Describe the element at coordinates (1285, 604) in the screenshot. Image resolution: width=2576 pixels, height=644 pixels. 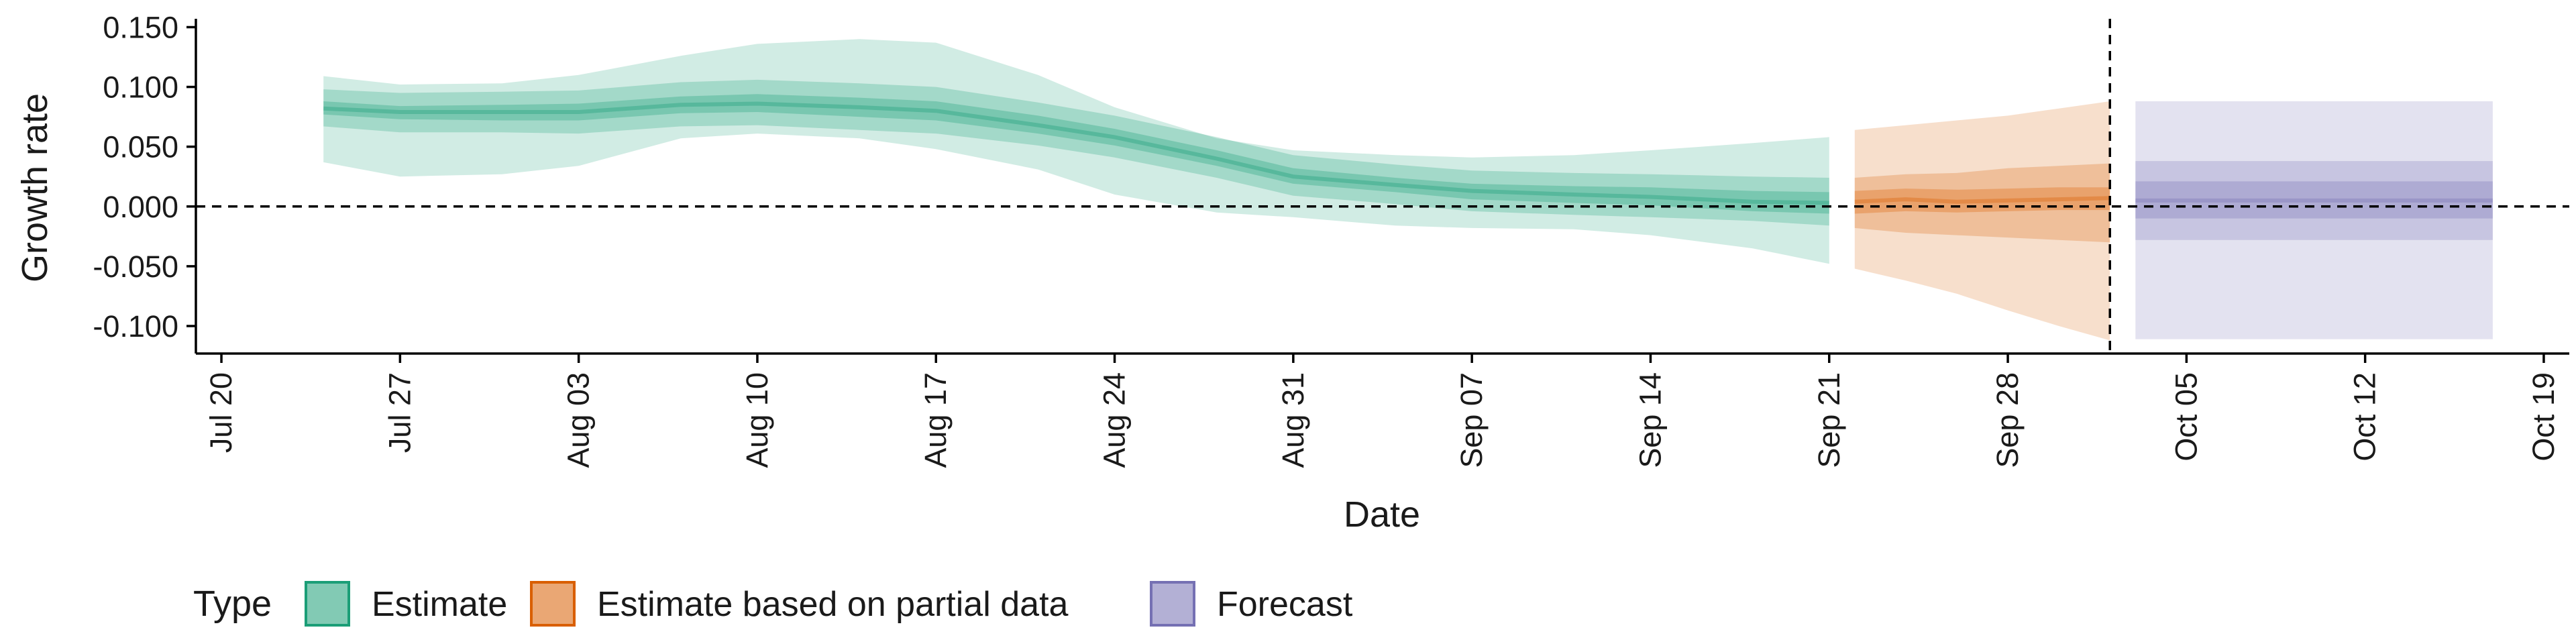
I see `legend-label-3: Forecast` at that location.